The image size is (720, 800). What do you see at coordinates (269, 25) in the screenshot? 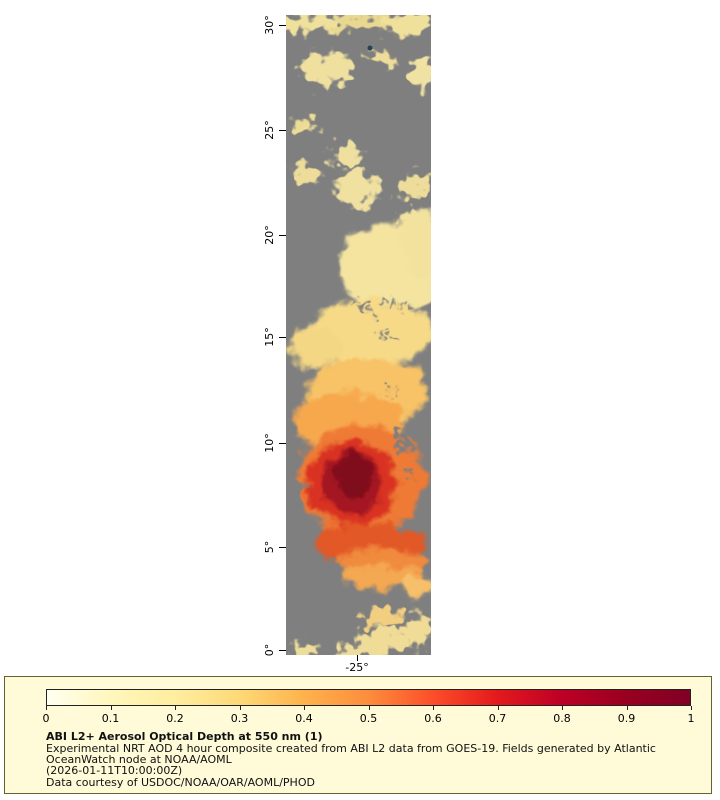
I see `lat-tick-label-30: 30°` at bounding box center [269, 25].